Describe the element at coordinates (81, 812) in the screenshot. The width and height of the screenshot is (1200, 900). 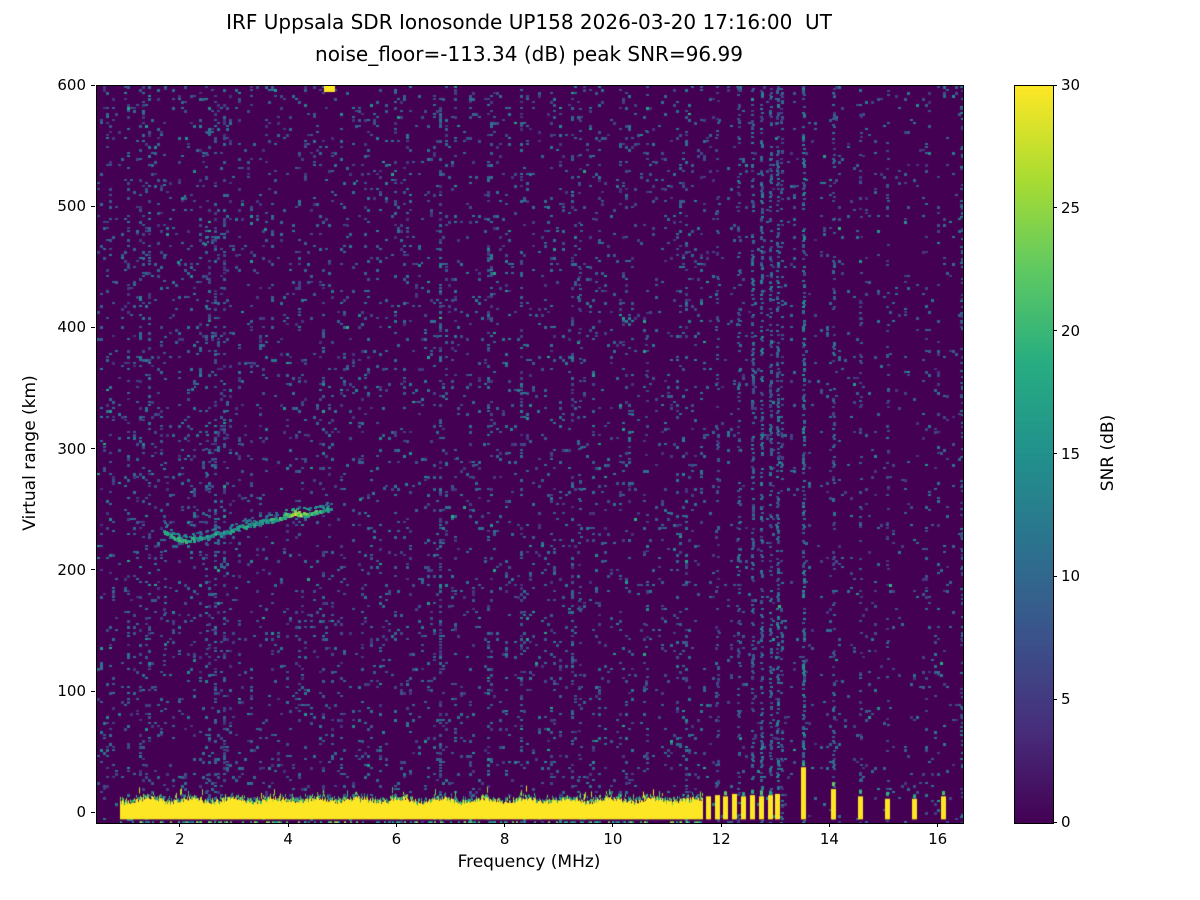
I see `y-tick-label: 0` at that location.